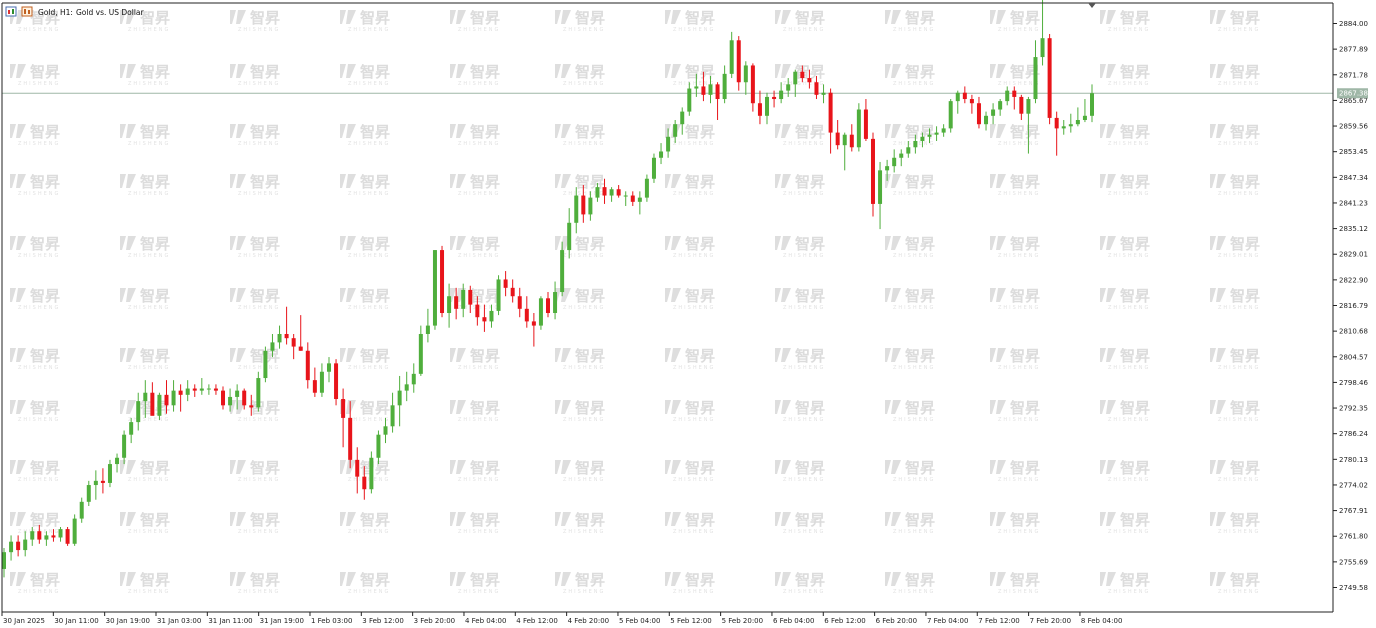 This screenshot has height=628, width=1376. Describe the element at coordinates (24, 621) in the screenshot. I see `x-tick-label: 30 Jan 2025` at that location.